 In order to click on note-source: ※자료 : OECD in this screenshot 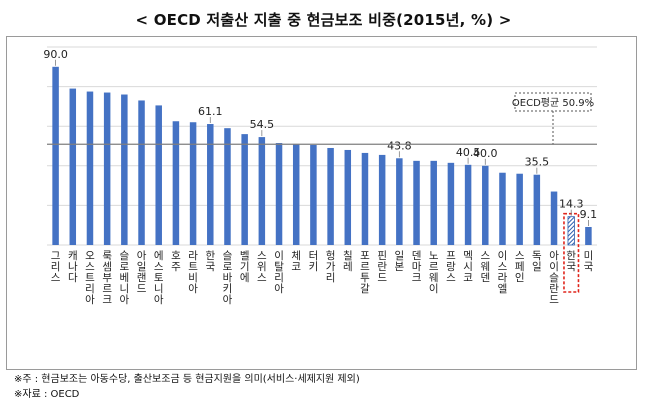, I will do `click(47, 394)`.